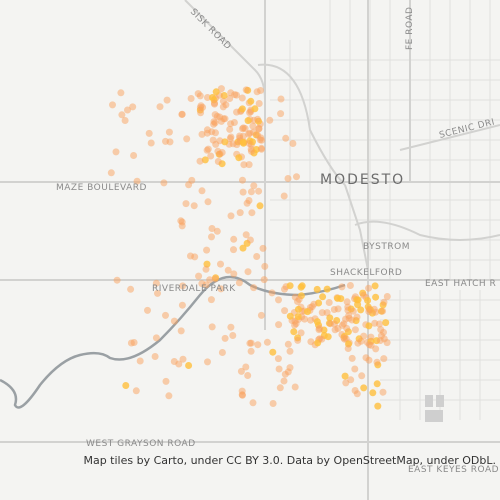  Describe the element at coordinates (434, 408) in the screenshot. I see `industrial` at that location.